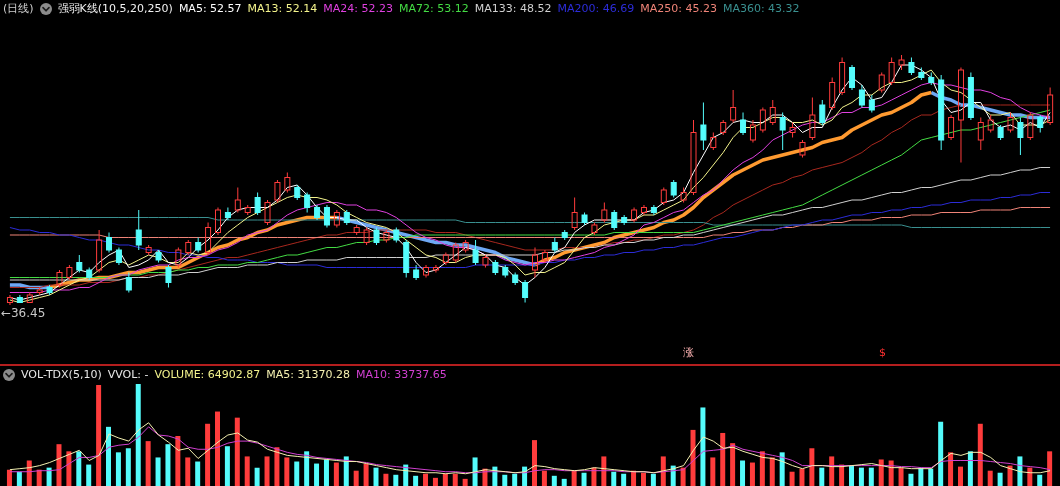  What do you see at coordinates (513, 9) in the screenshot?
I see `text: MA133: 48.52` at bounding box center [513, 9].